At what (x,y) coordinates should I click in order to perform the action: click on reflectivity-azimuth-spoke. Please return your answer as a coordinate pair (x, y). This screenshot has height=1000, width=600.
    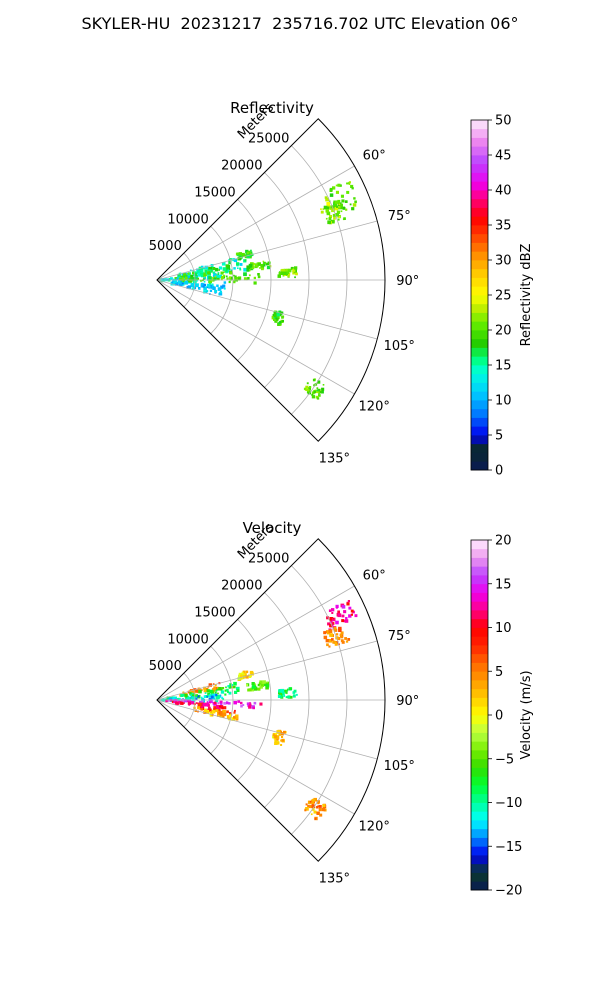
    Looking at the image, I should click on (267, 309).